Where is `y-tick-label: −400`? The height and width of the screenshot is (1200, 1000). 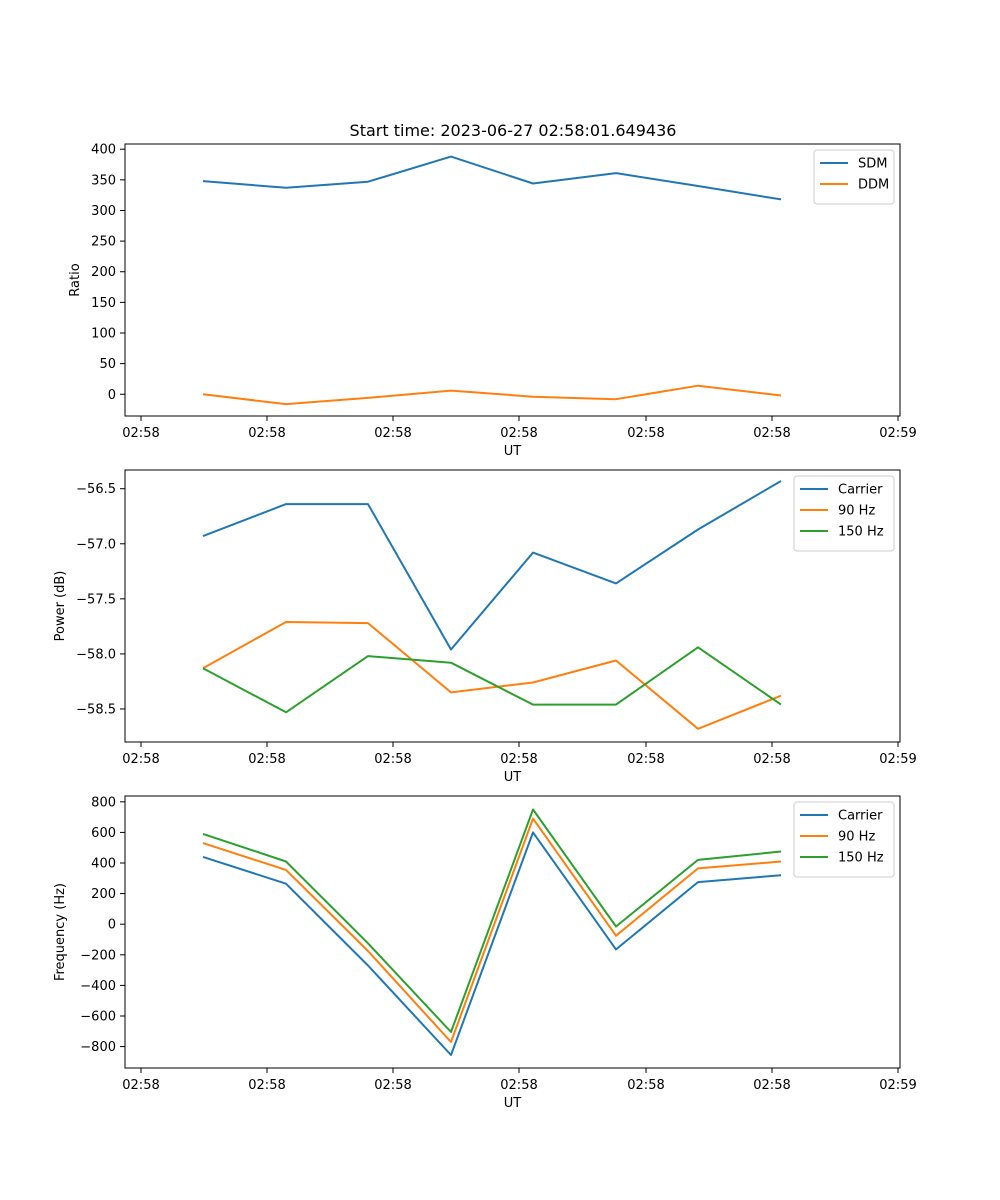
y-tick-label: −400 is located at coordinates (98, 986).